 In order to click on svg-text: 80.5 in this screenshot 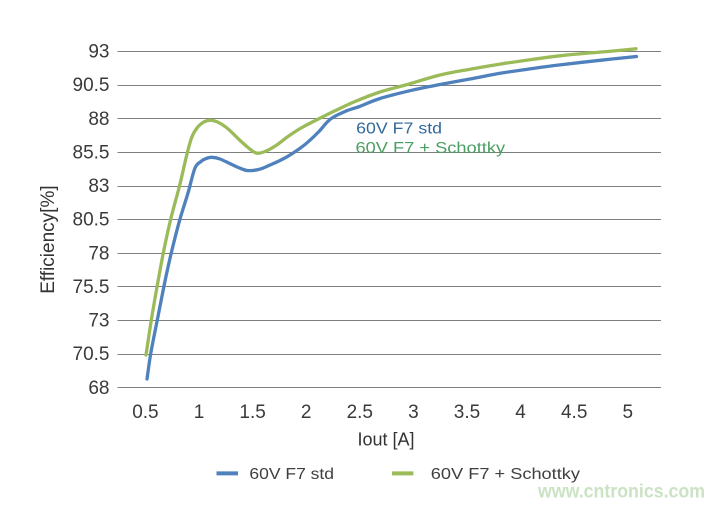, I will do `click(91, 220)`.